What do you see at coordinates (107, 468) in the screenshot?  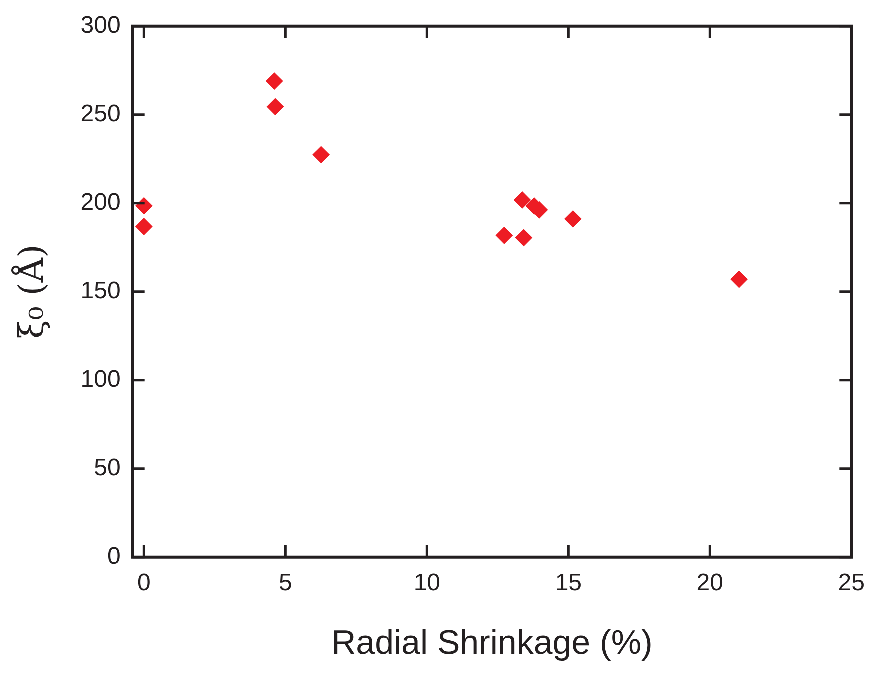 I see `y-tick-label: 50` at bounding box center [107, 468].